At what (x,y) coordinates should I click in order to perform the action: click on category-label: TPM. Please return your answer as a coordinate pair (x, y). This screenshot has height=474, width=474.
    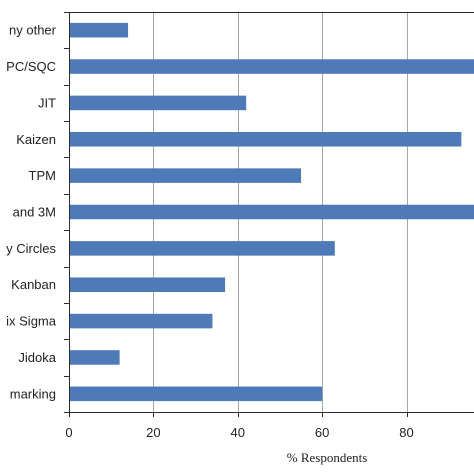
    Looking at the image, I should click on (42, 175).